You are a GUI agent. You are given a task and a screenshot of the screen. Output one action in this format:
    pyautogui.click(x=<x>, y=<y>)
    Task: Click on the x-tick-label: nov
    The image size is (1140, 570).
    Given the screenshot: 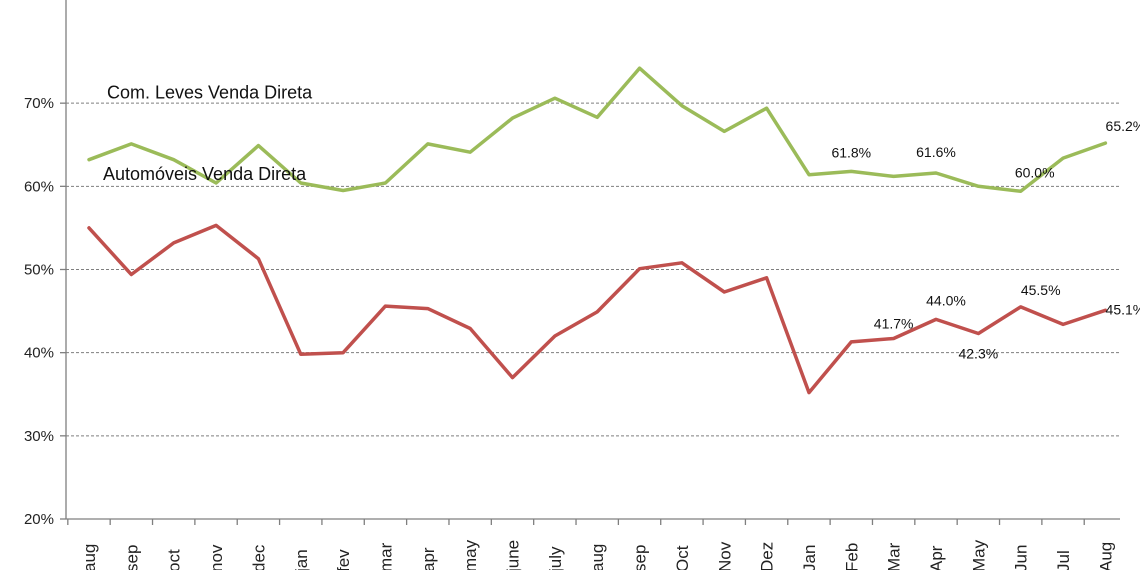 What is the action you would take?
    pyautogui.click(x=216, y=557)
    